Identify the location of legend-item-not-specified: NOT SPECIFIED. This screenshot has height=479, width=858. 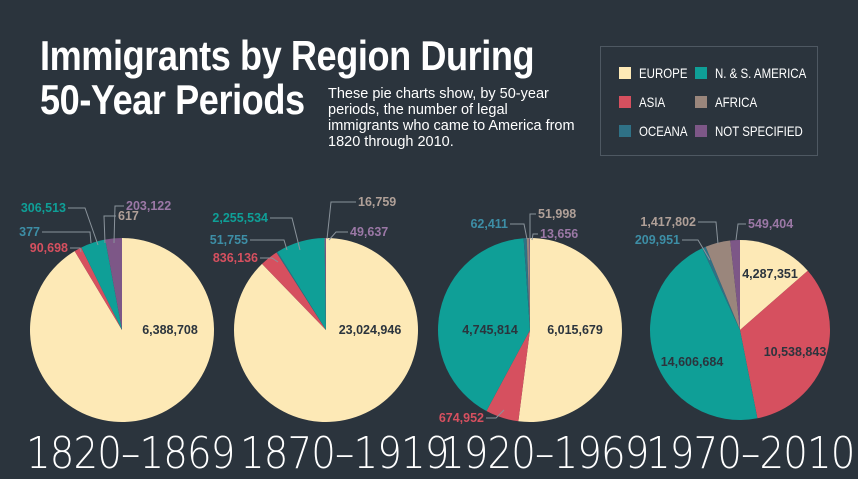
(758, 131).